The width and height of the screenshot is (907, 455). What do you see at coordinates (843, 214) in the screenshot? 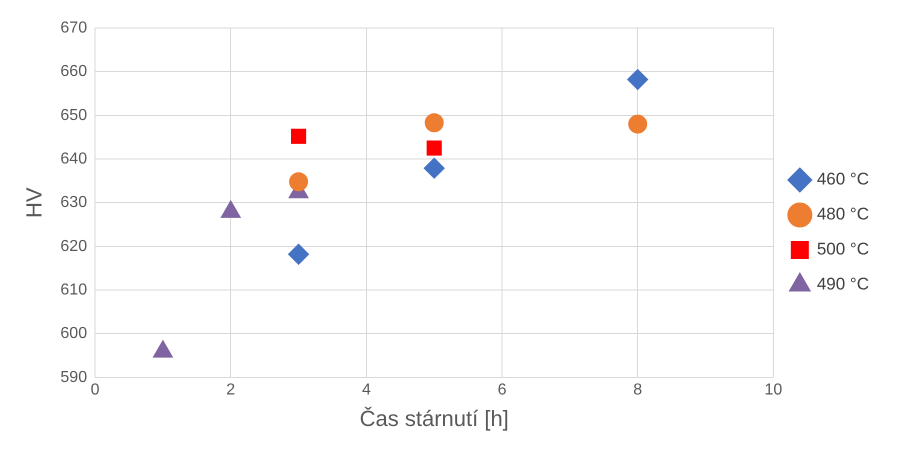
I see `legend-label: 480 °C` at bounding box center [843, 214].